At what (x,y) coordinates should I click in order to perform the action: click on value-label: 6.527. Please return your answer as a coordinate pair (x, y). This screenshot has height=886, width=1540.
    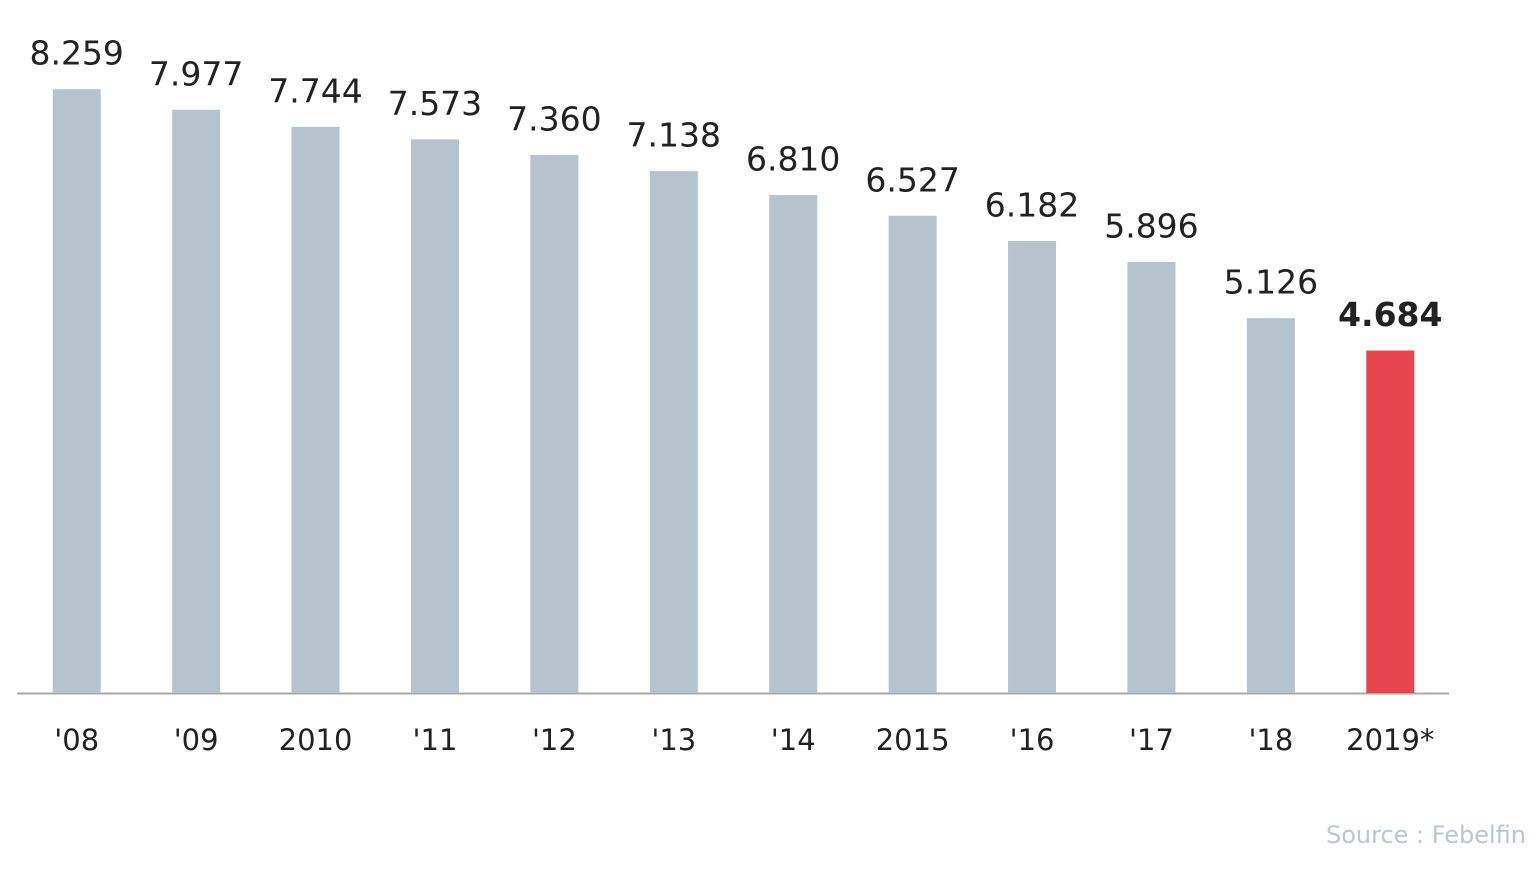
    Looking at the image, I should click on (912, 179).